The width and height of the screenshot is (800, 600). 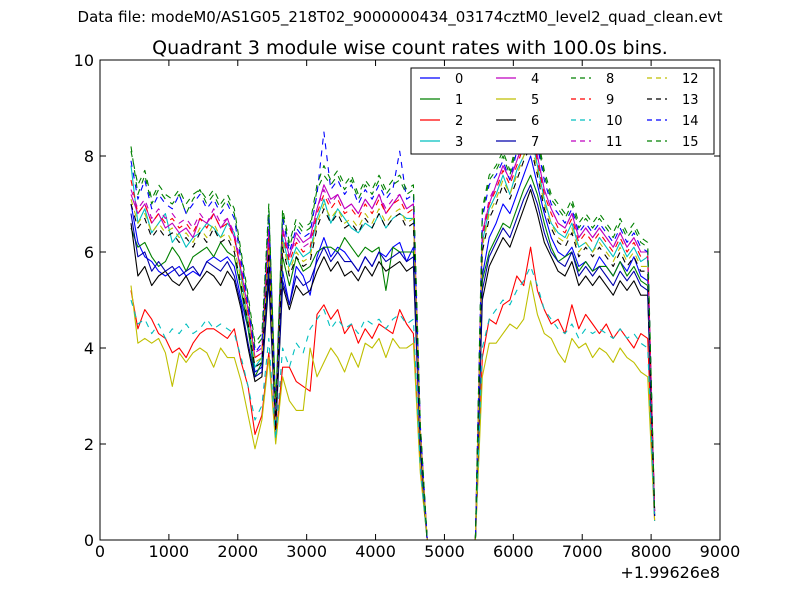 I want to click on legend-label-1: 1, so click(x=459, y=100).